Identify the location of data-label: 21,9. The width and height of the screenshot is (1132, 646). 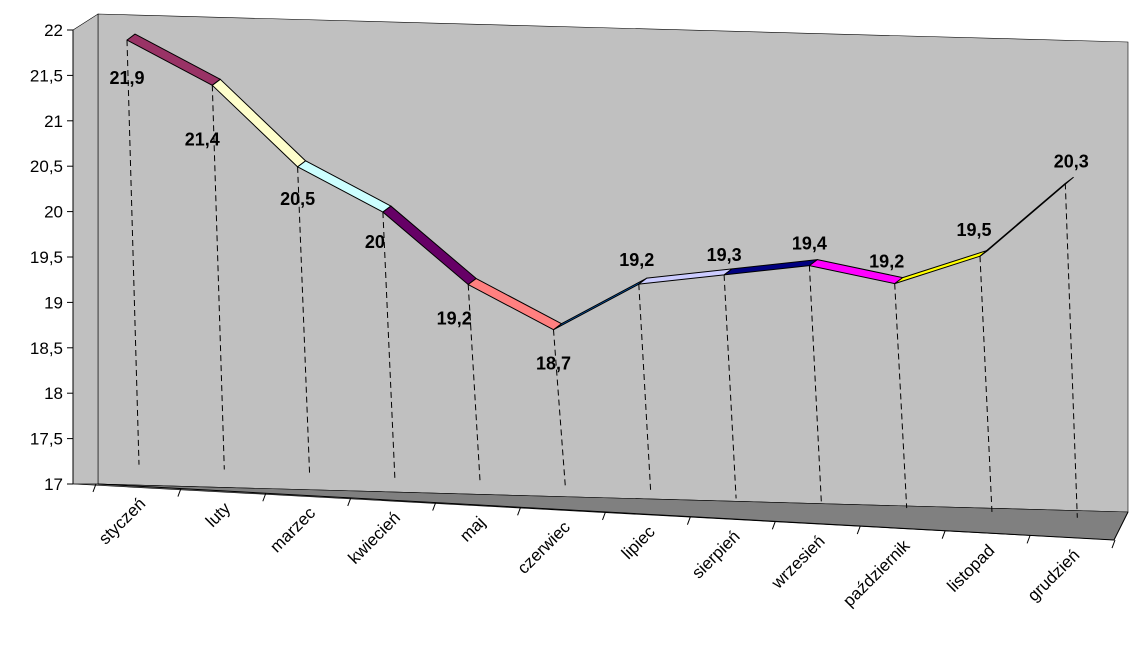
(126, 78).